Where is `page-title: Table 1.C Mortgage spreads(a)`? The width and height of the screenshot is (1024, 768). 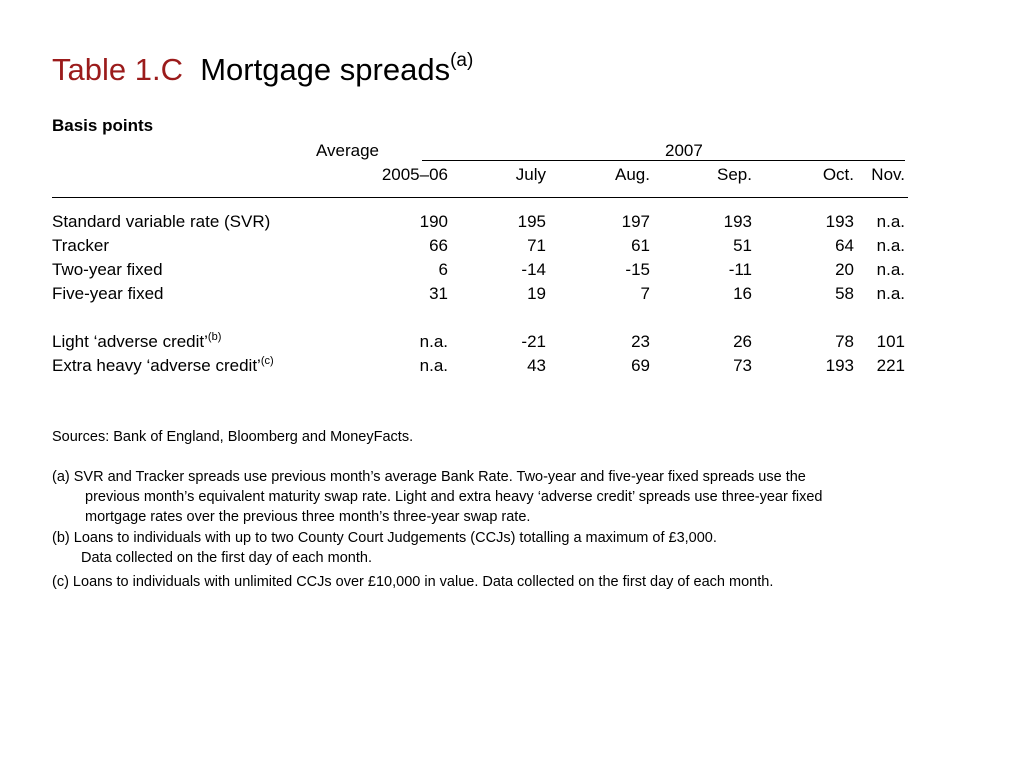 page-title: Table 1.C Mortgage spreads(a) is located at coordinates (262, 70).